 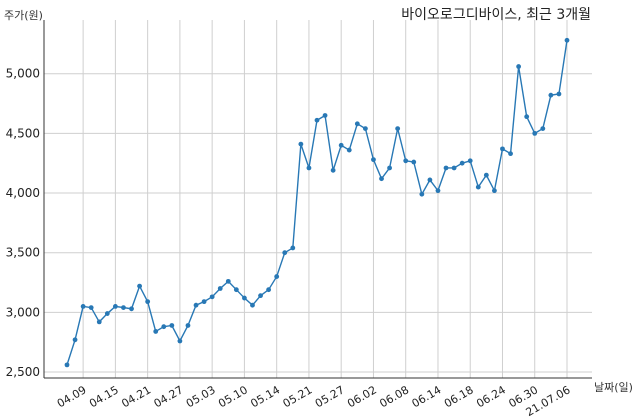 What do you see at coordinates (23, 253) in the screenshot?
I see `y-tick-label: 3,500` at bounding box center [23, 253].